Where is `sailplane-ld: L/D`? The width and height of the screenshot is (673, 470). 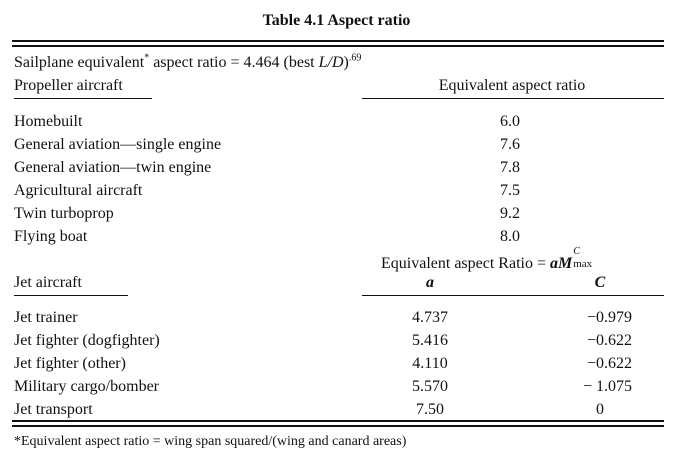 sailplane-ld: L/D is located at coordinates (331, 62).